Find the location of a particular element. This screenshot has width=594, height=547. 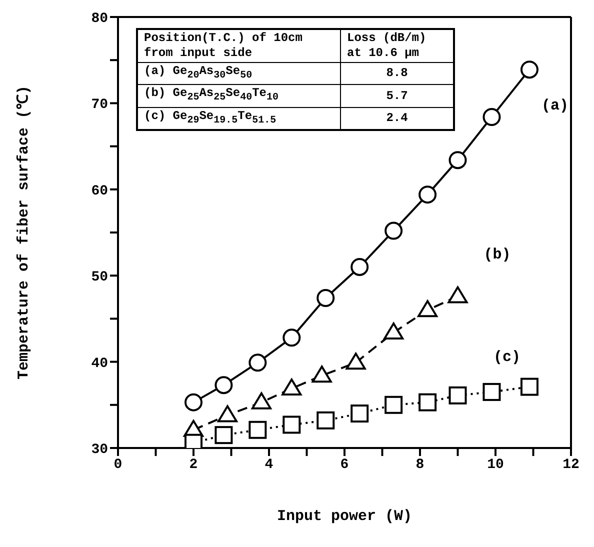

annotation: Loss (dB/m) at 10.6 μm is located at coordinates (397, 45).